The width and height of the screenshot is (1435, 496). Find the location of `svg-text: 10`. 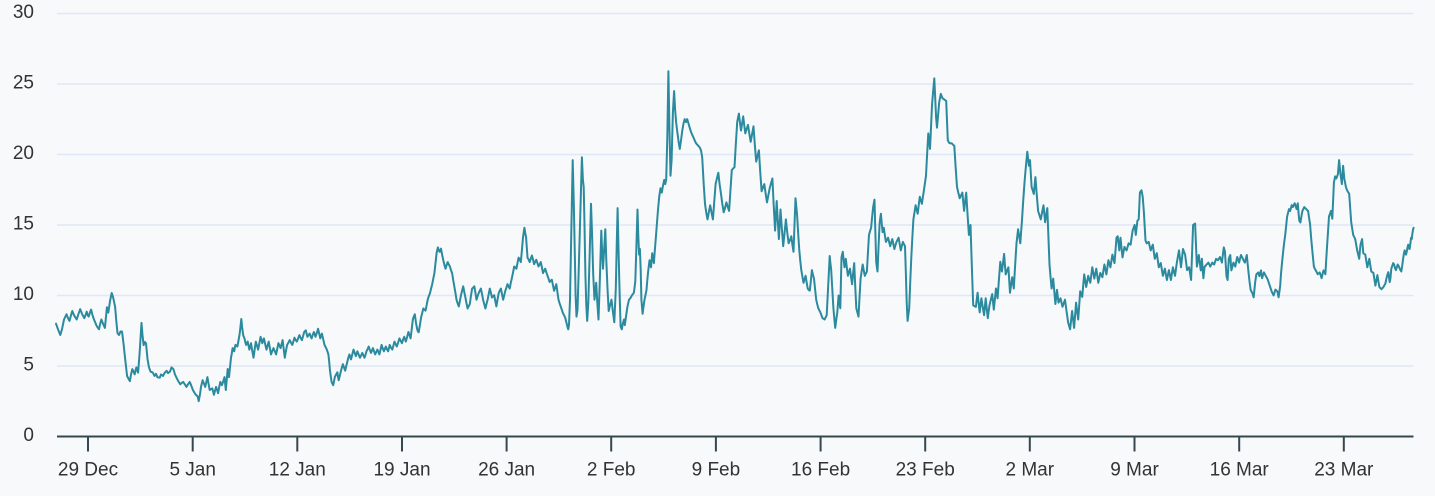

svg-text: 10 is located at coordinates (23, 294).